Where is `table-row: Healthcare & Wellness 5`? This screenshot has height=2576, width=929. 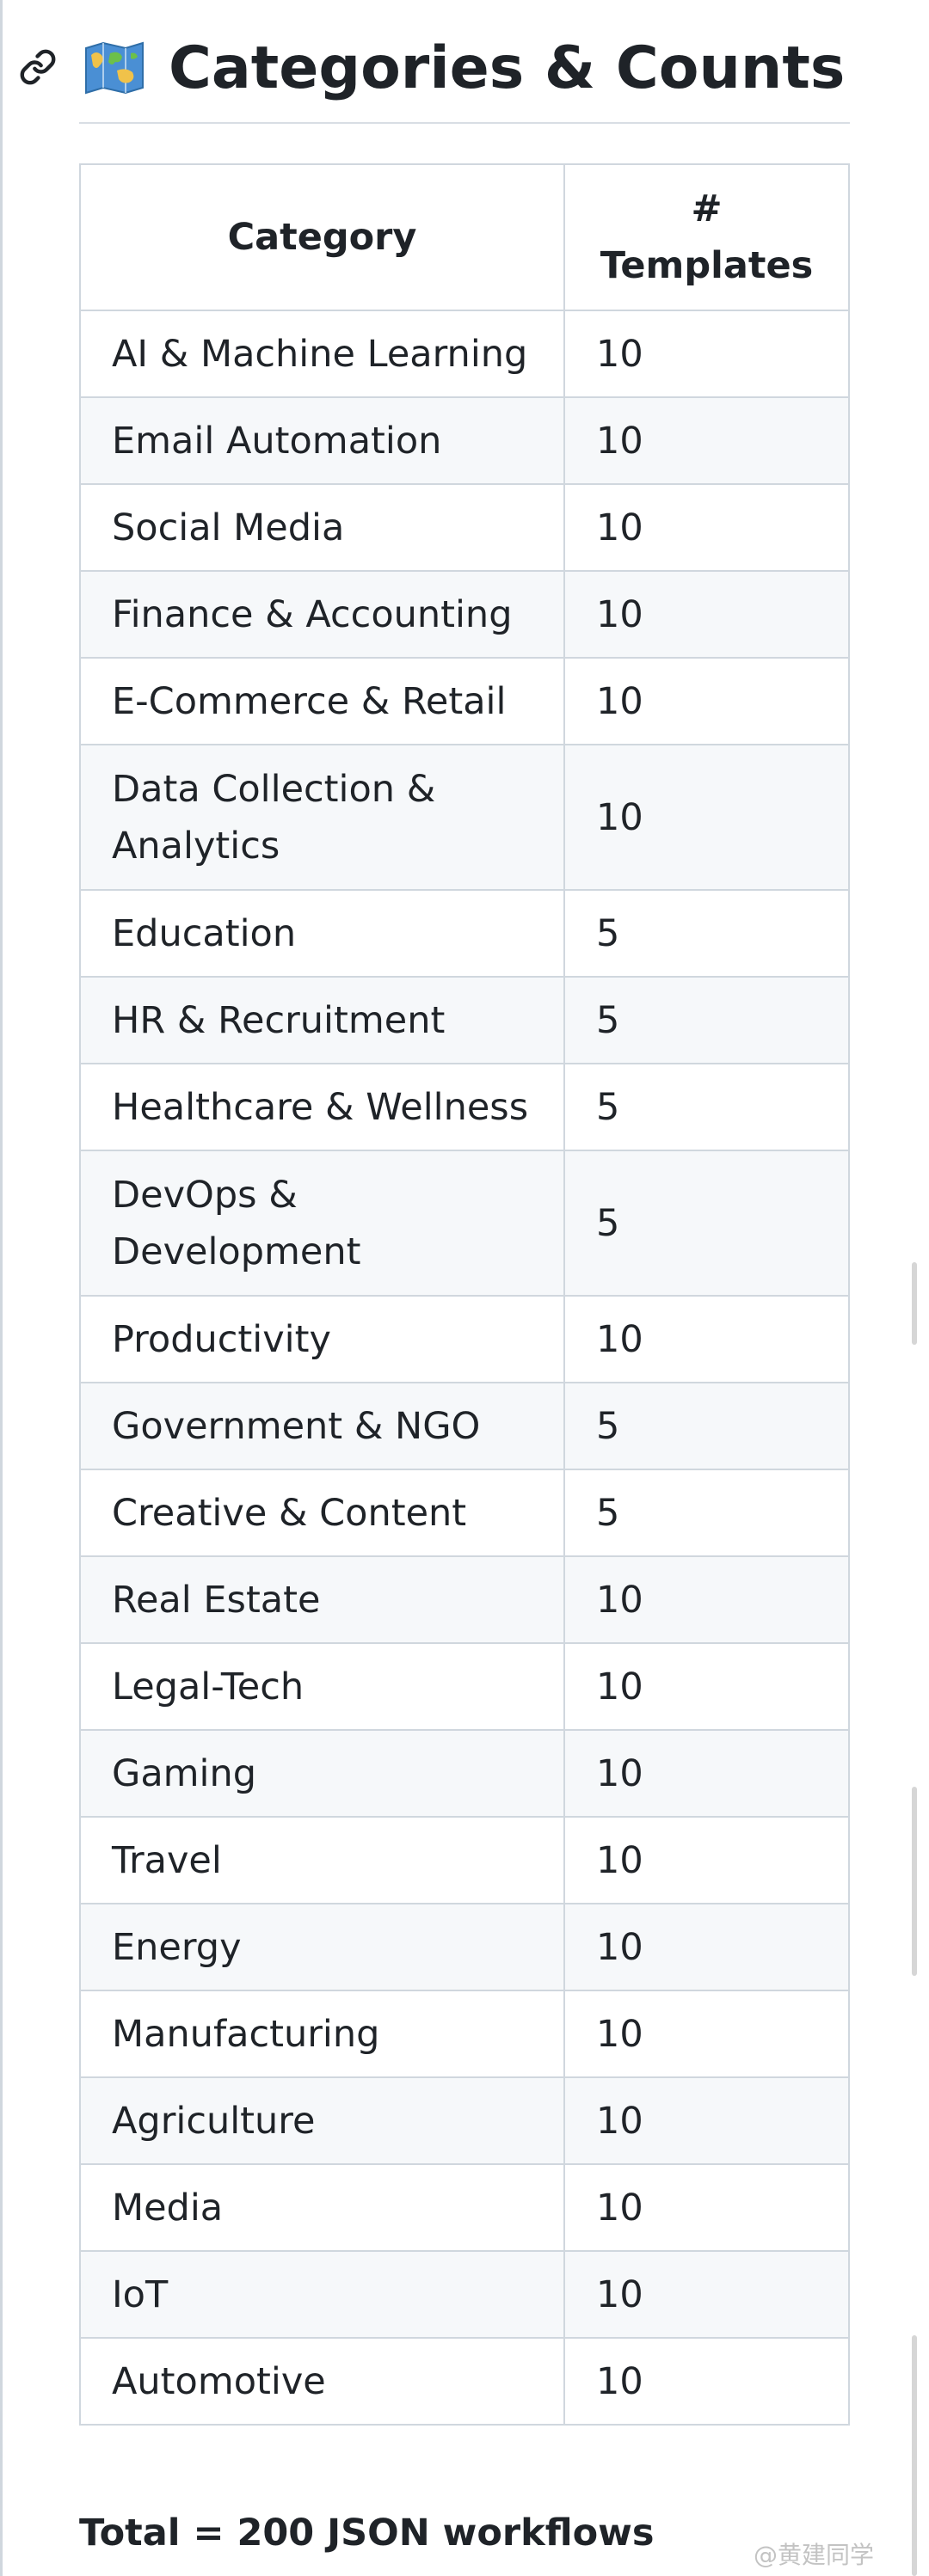 table-row: Healthcare & Wellness 5 is located at coordinates (464, 1107).